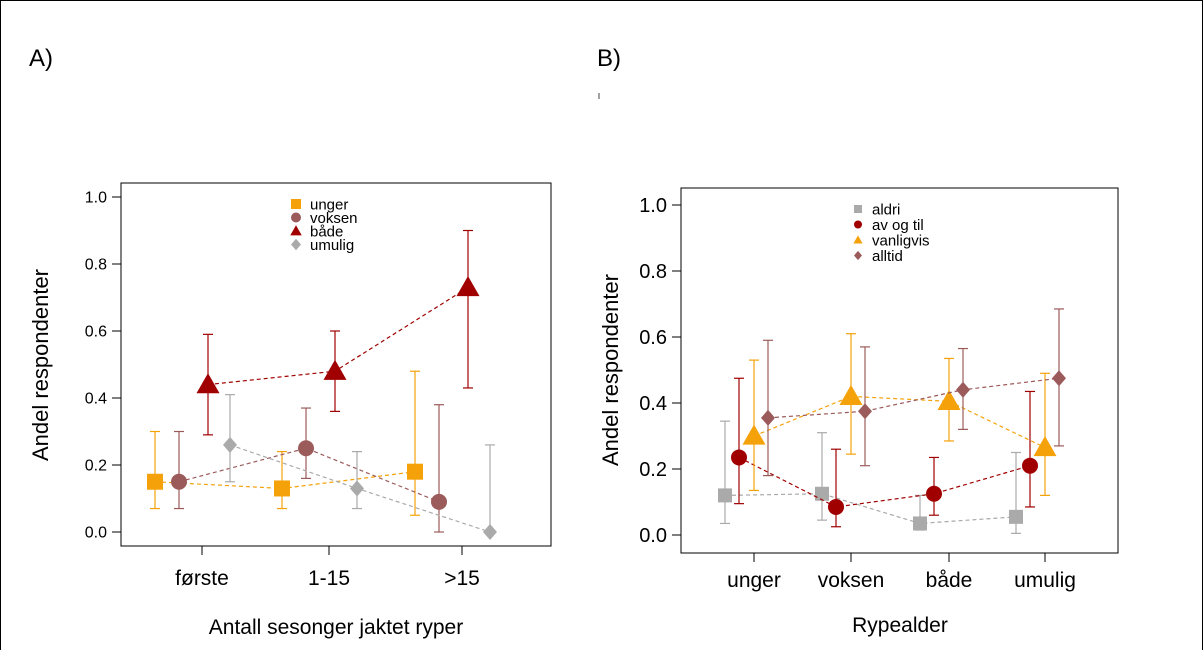 The height and width of the screenshot is (650, 1203). I want to click on legend-label: umulig, so click(332, 245).